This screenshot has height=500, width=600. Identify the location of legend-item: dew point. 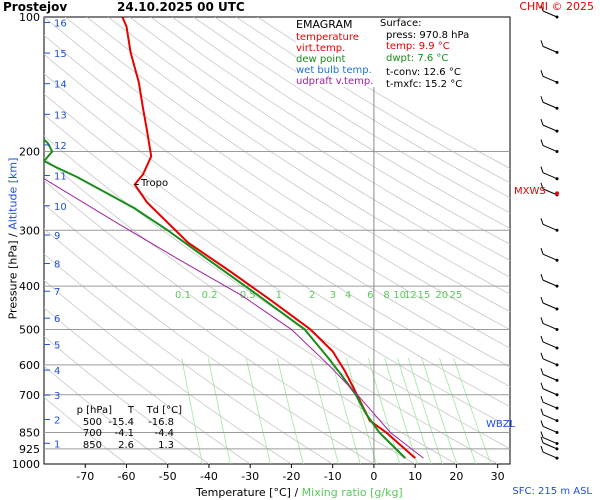
(321, 59).